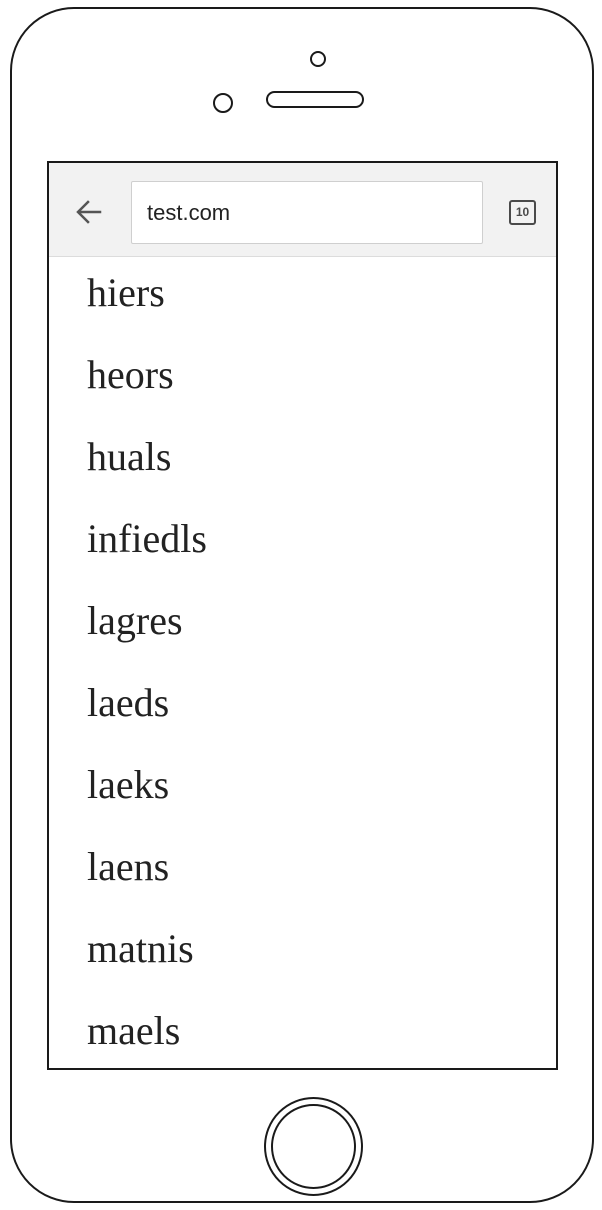 This screenshot has width=602, height=1210. I want to click on list-item: laeds, so click(302, 708).